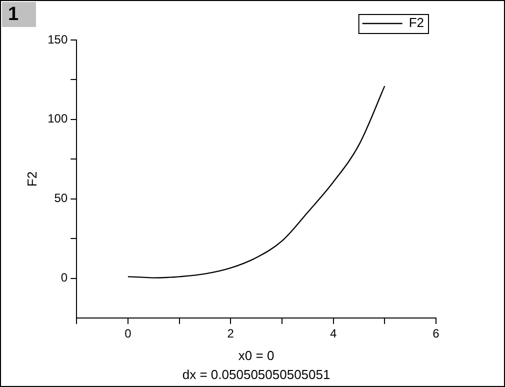  Describe the element at coordinates (128, 333) in the screenshot. I see `x-tick-label: 0` at that location.